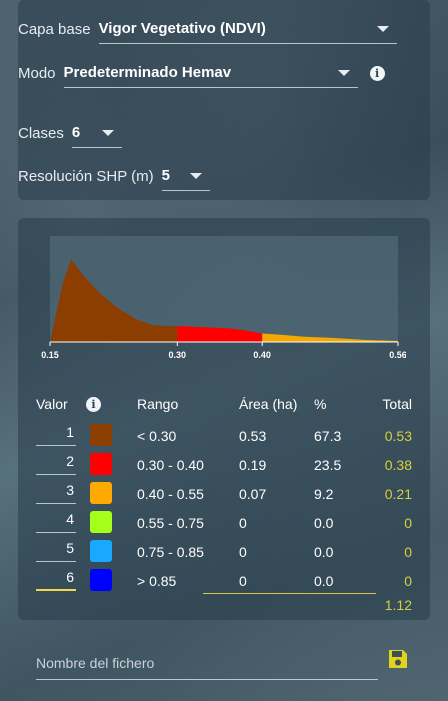 This screenshot has height=701, width=448. I want to click on resolution-row: Resolución SHP (m) 5, so click(114, 176).